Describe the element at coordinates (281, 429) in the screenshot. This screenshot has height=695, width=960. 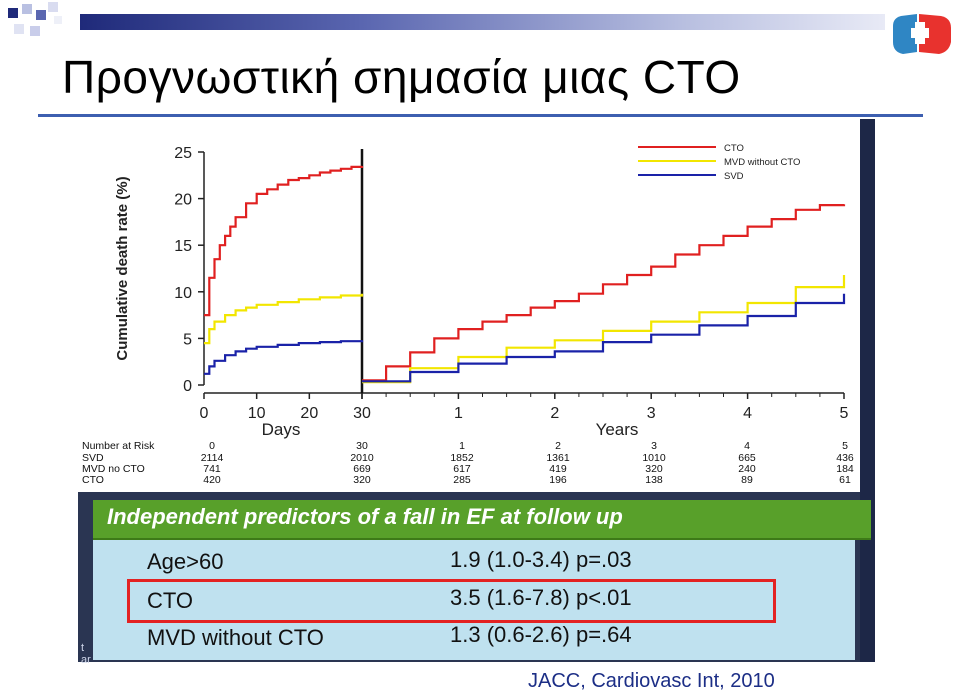
I see `x-axis-label: Days` at that location.